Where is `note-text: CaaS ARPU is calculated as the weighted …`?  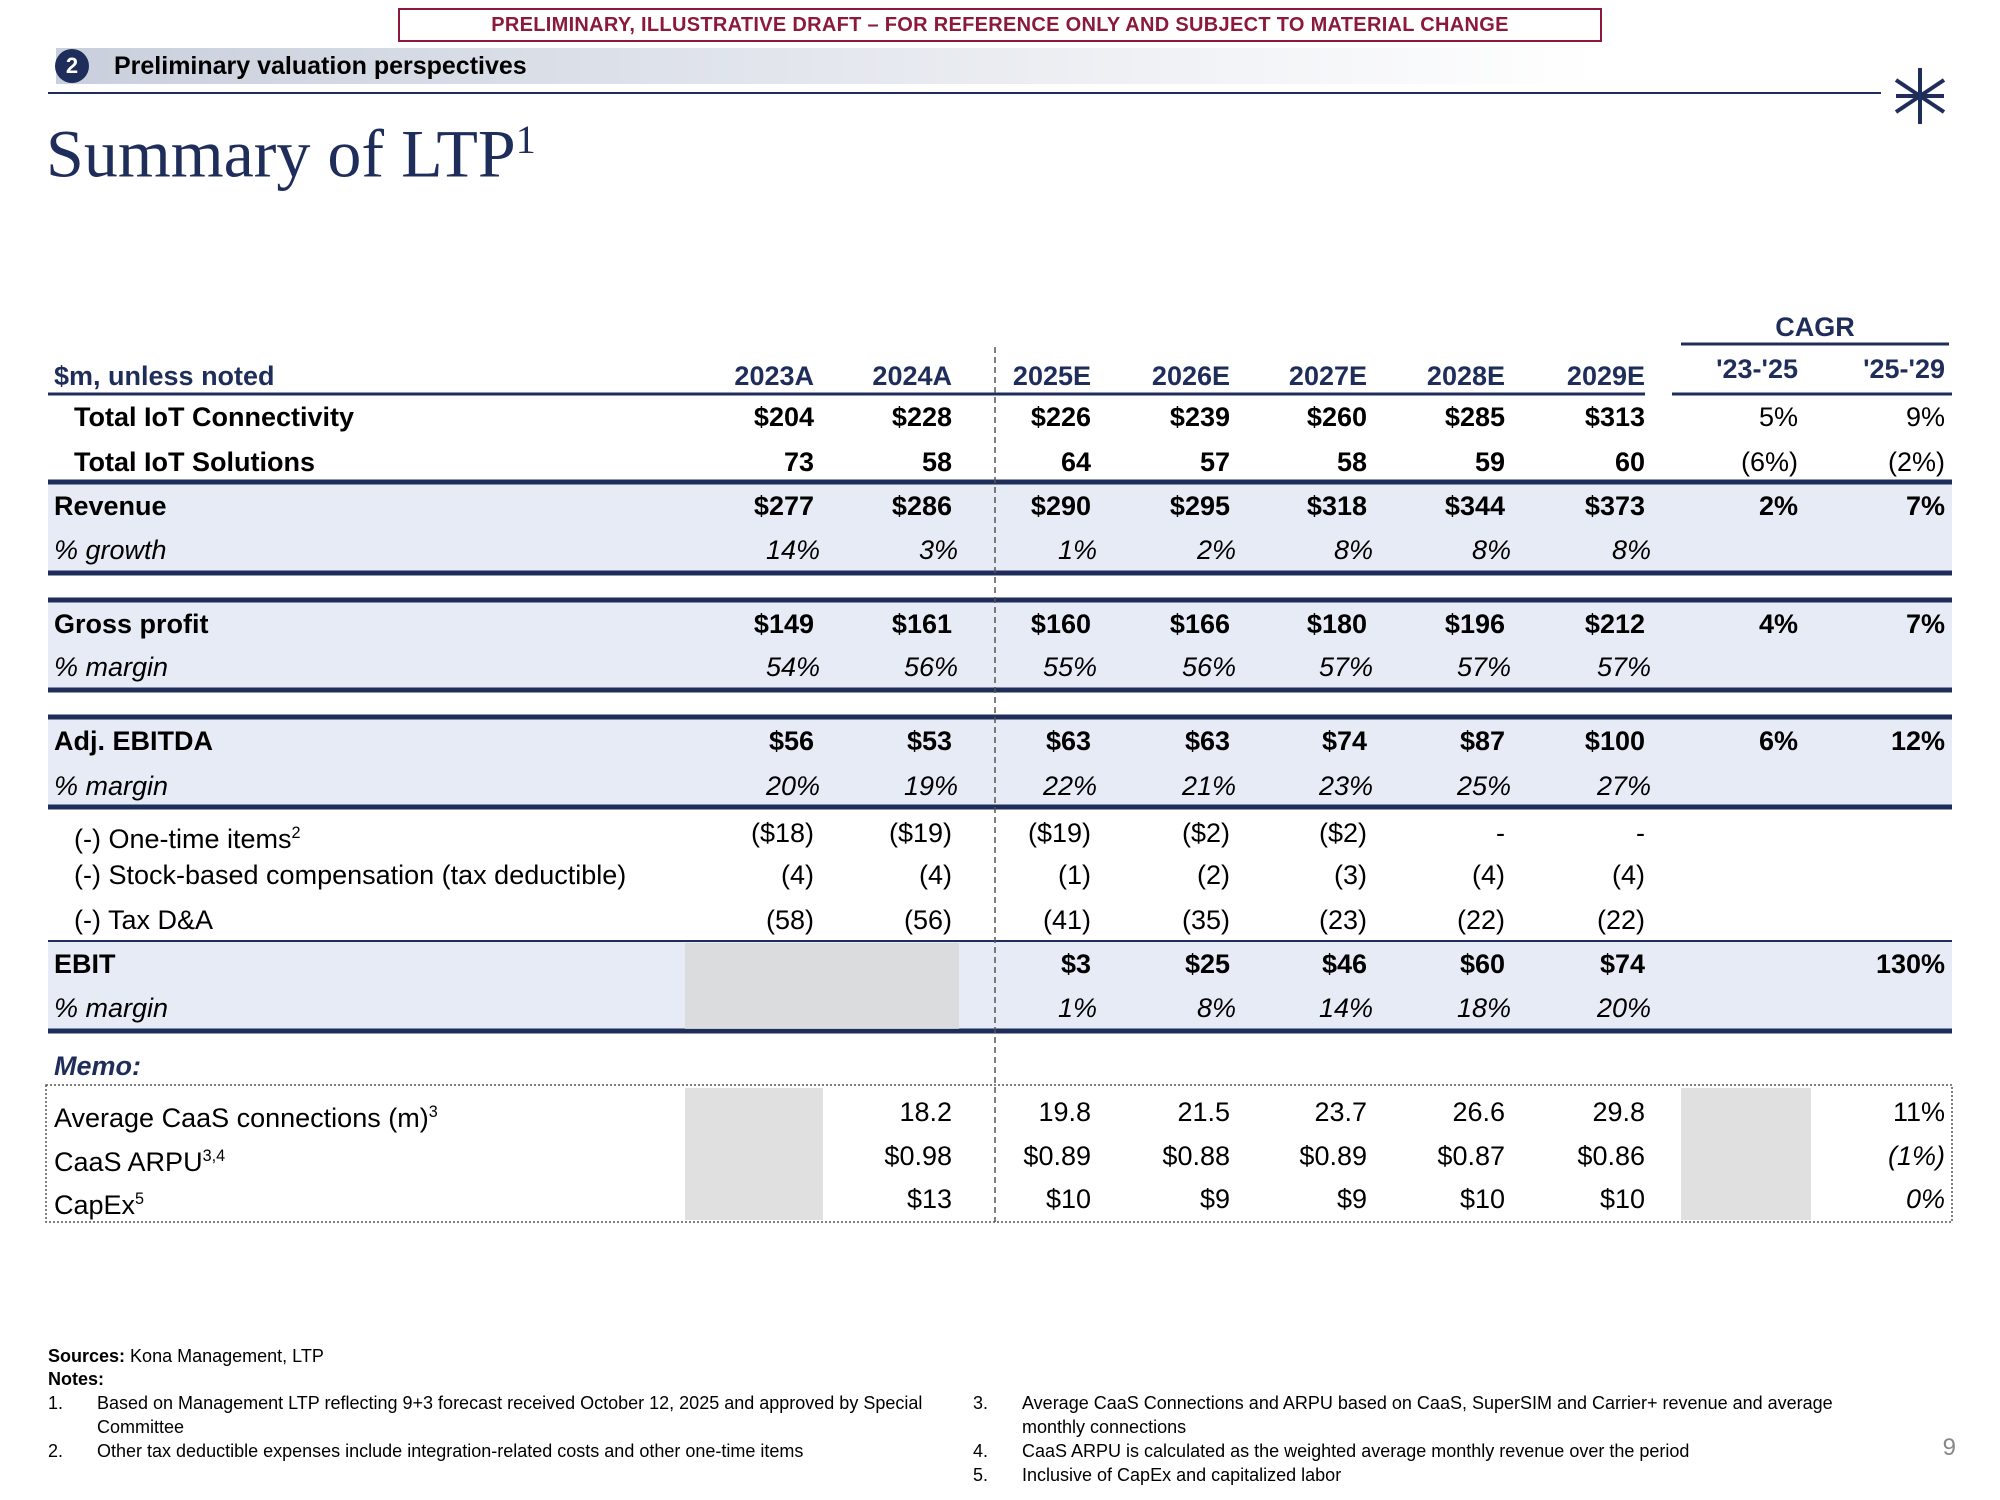 note-text: CaaS ARPU is calculated as the weighted … is located at coordinates (1356, 1451).